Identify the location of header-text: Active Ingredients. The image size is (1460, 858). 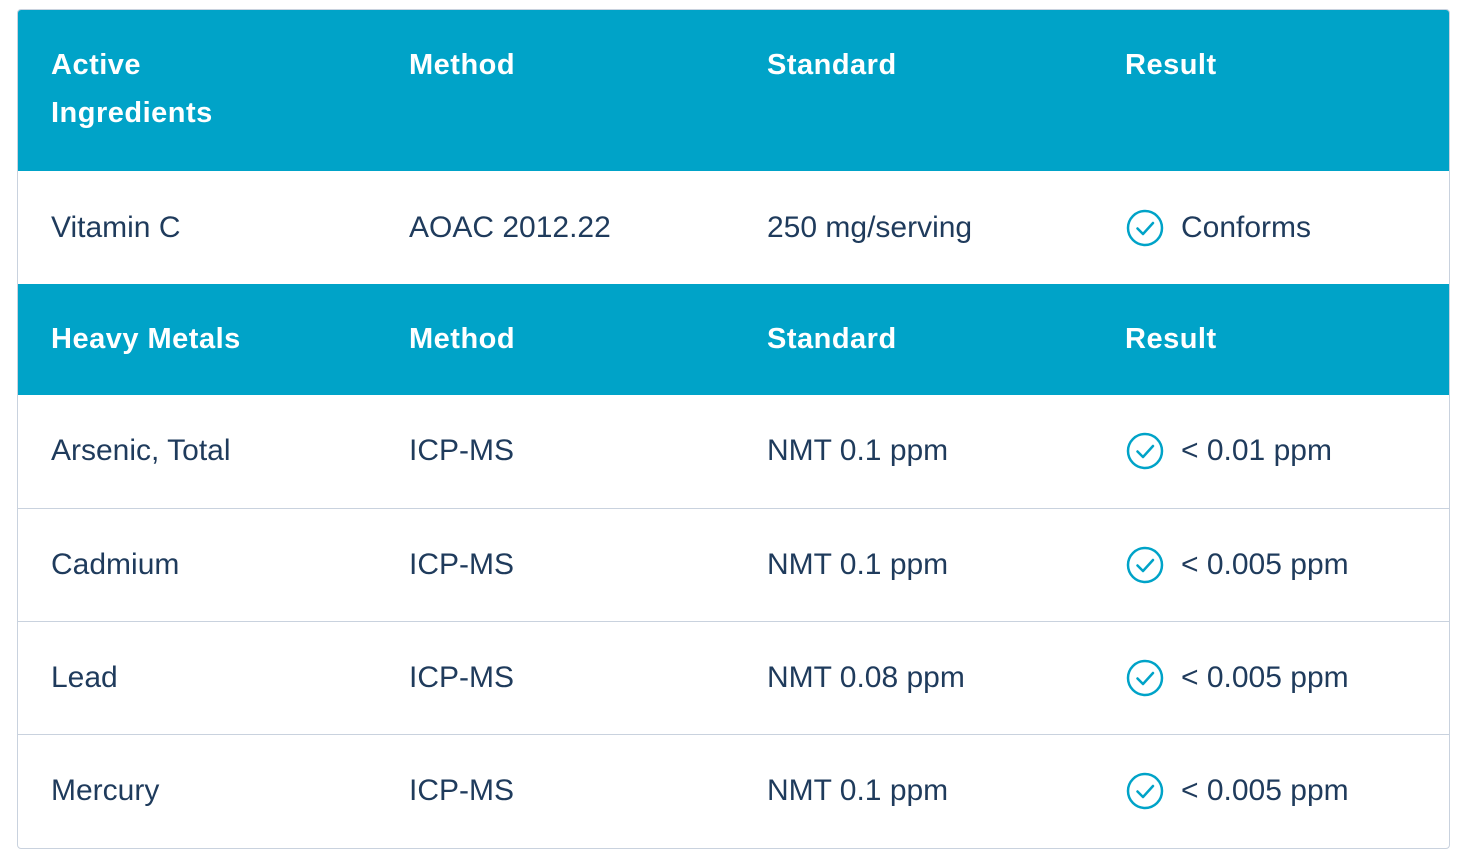
(132, 89).